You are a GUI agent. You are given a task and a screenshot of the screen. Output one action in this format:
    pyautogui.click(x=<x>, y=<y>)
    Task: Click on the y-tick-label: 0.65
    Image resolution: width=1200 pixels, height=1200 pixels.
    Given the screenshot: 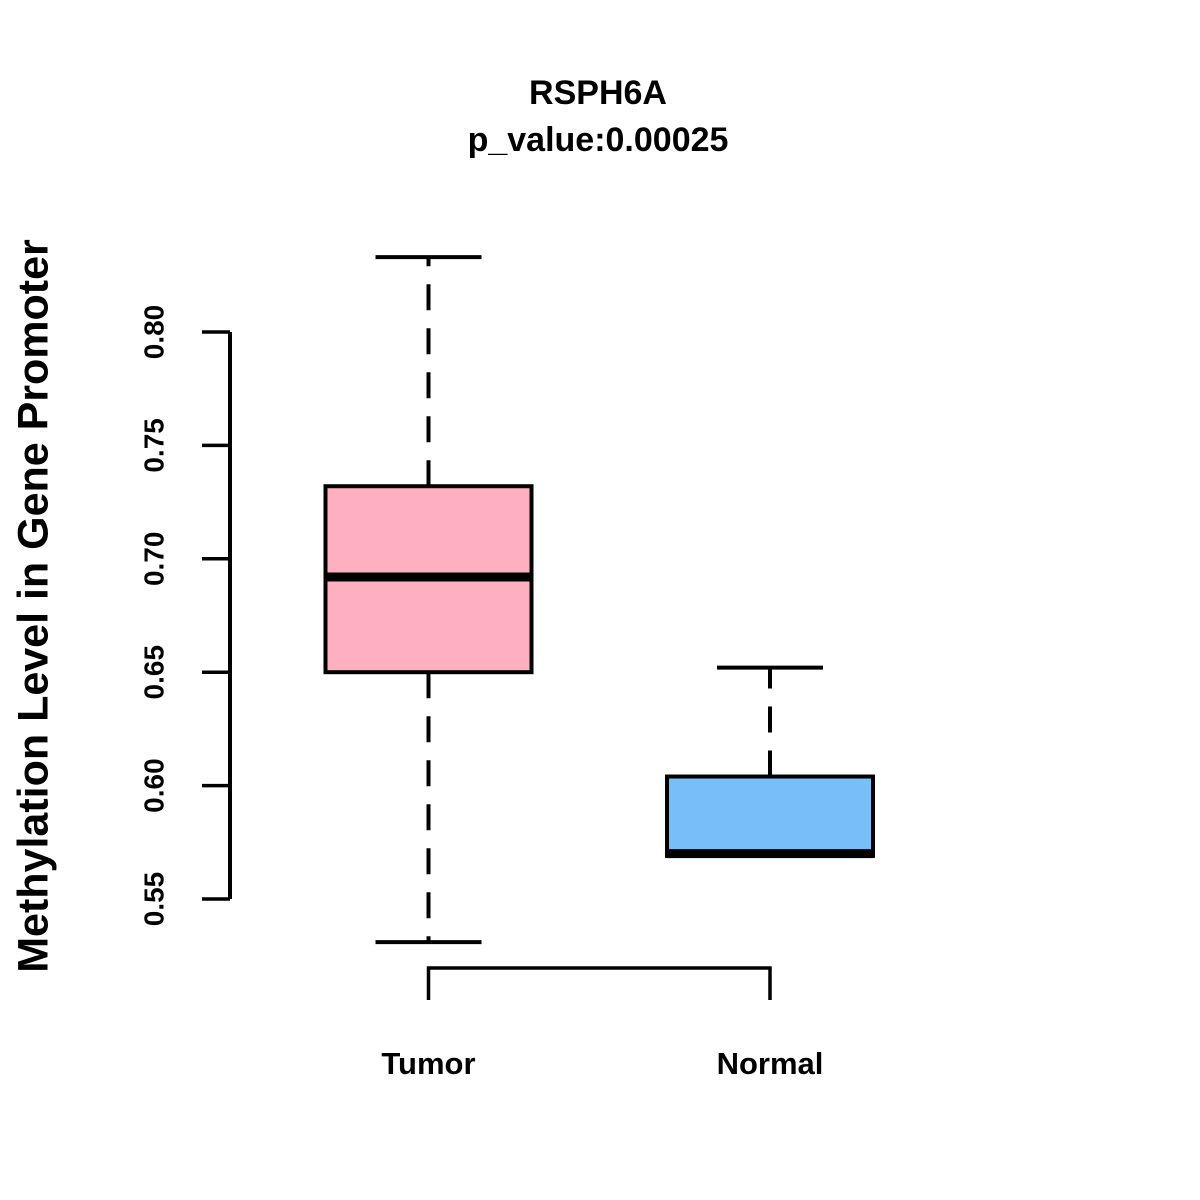 What is the action you would take?
    pyautogui.click(x=154, y=672)
    